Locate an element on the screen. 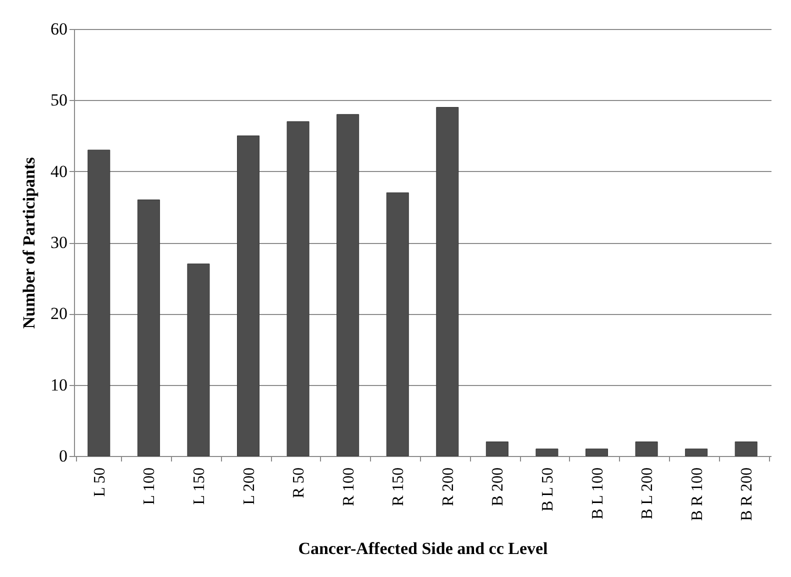  y-tick-label: 0 is located at coordinates (63, 456).